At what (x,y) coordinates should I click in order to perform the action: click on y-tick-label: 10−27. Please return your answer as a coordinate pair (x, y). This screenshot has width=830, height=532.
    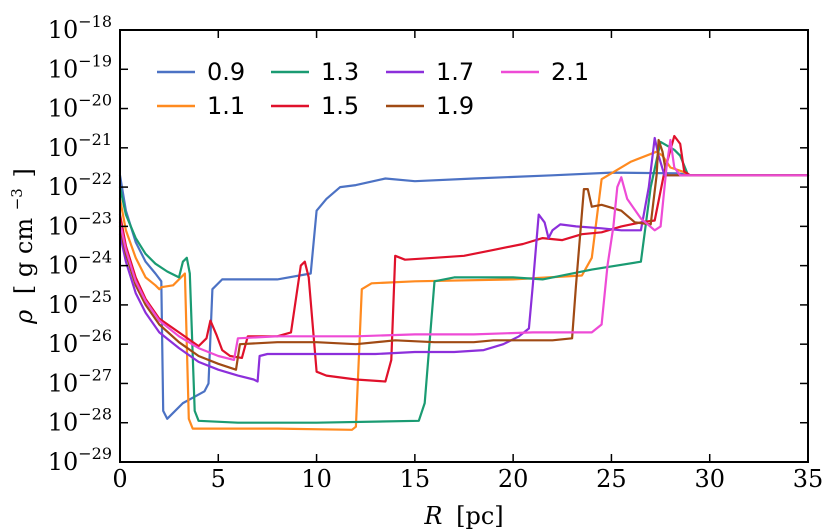
    Looking at the image, I should click on (80, 381).